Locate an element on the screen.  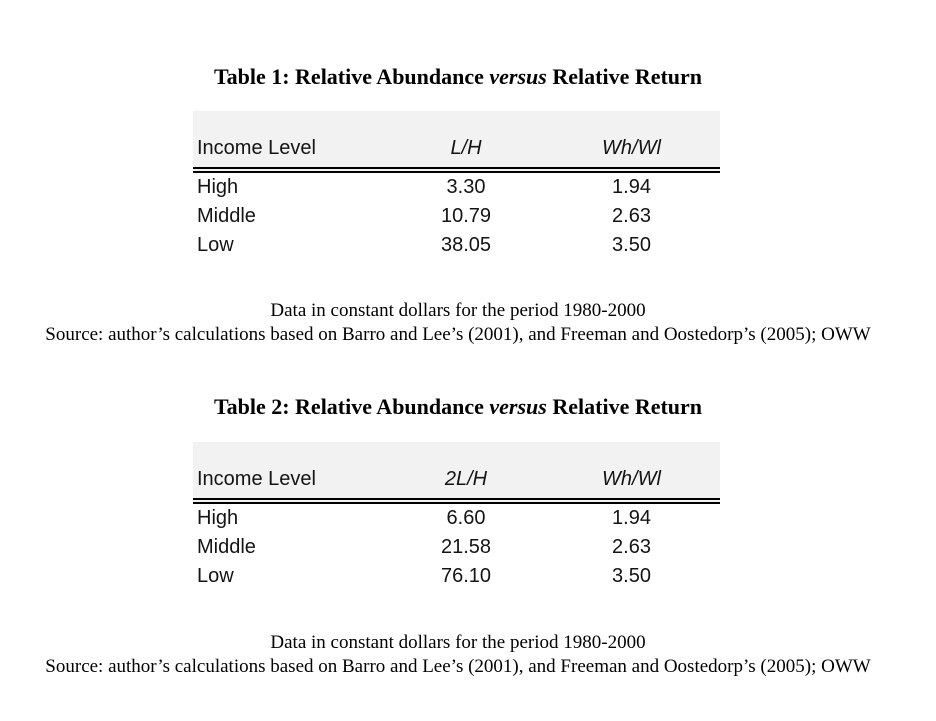
table-row: High 3.30 1.94 is located at coordinates (456, 187).